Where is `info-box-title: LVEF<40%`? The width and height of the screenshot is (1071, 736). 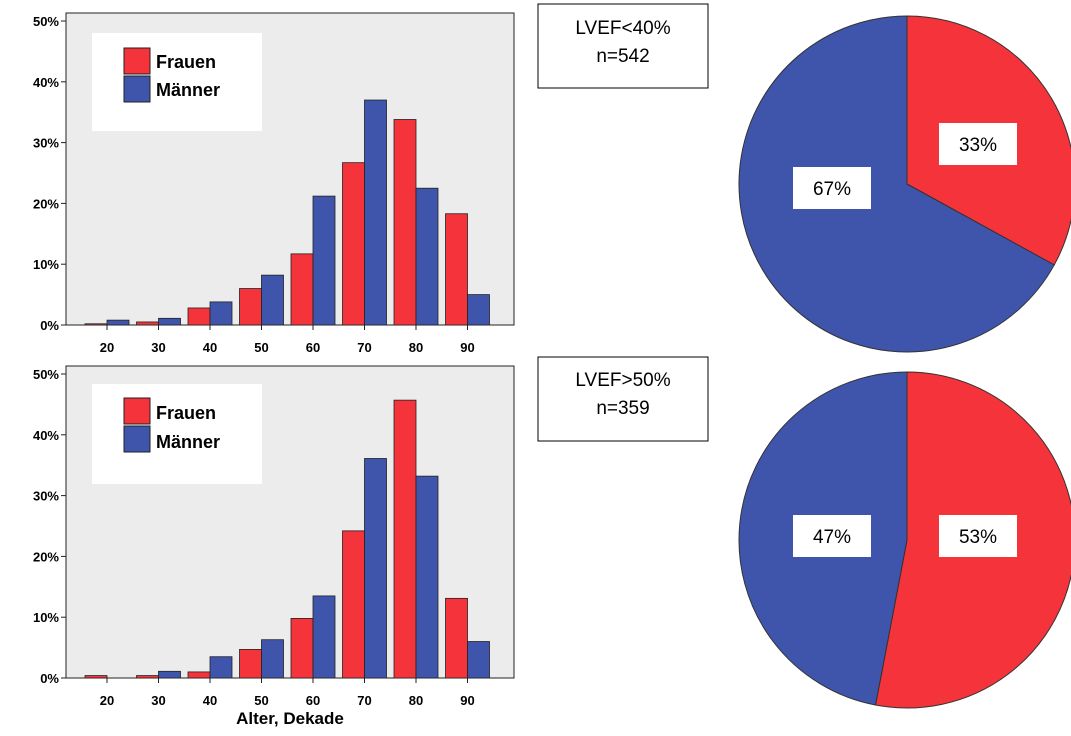 info-box-title: LVEF<40% is located at coordinates (622, 28).